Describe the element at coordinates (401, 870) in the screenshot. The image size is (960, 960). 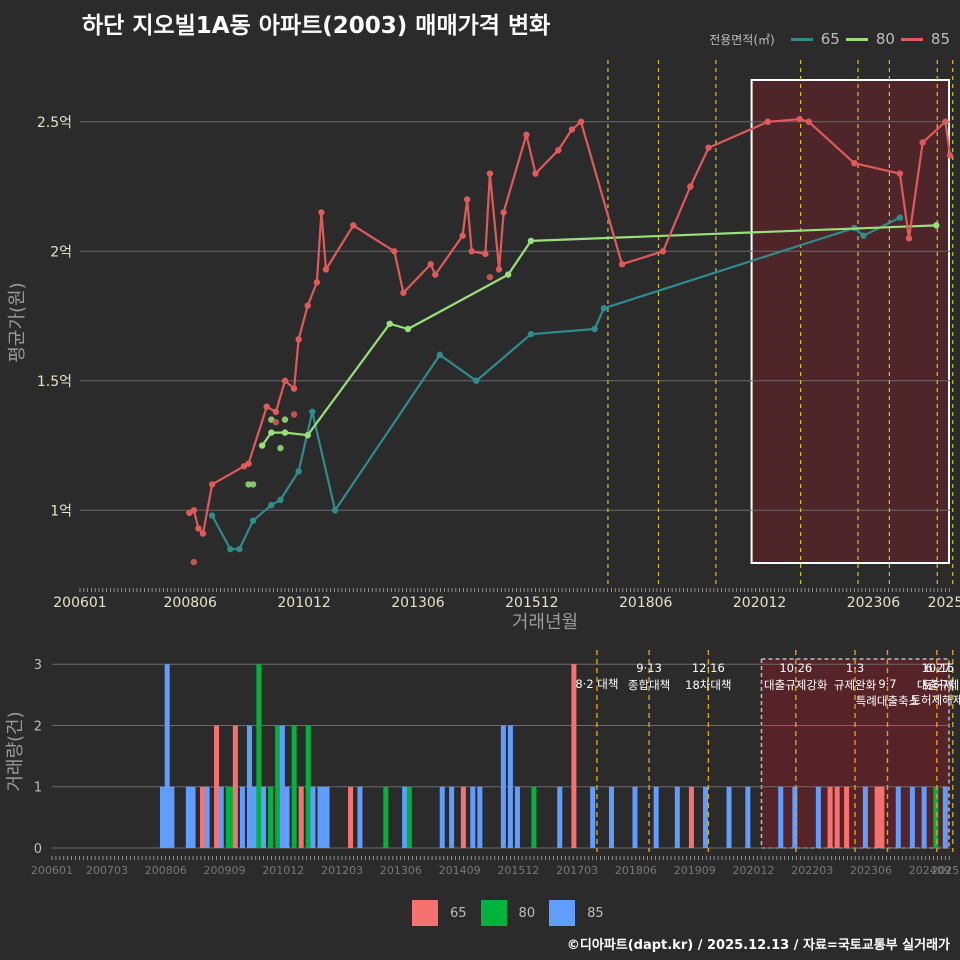
I see `volume-x-tick-label: 201306` at that location.